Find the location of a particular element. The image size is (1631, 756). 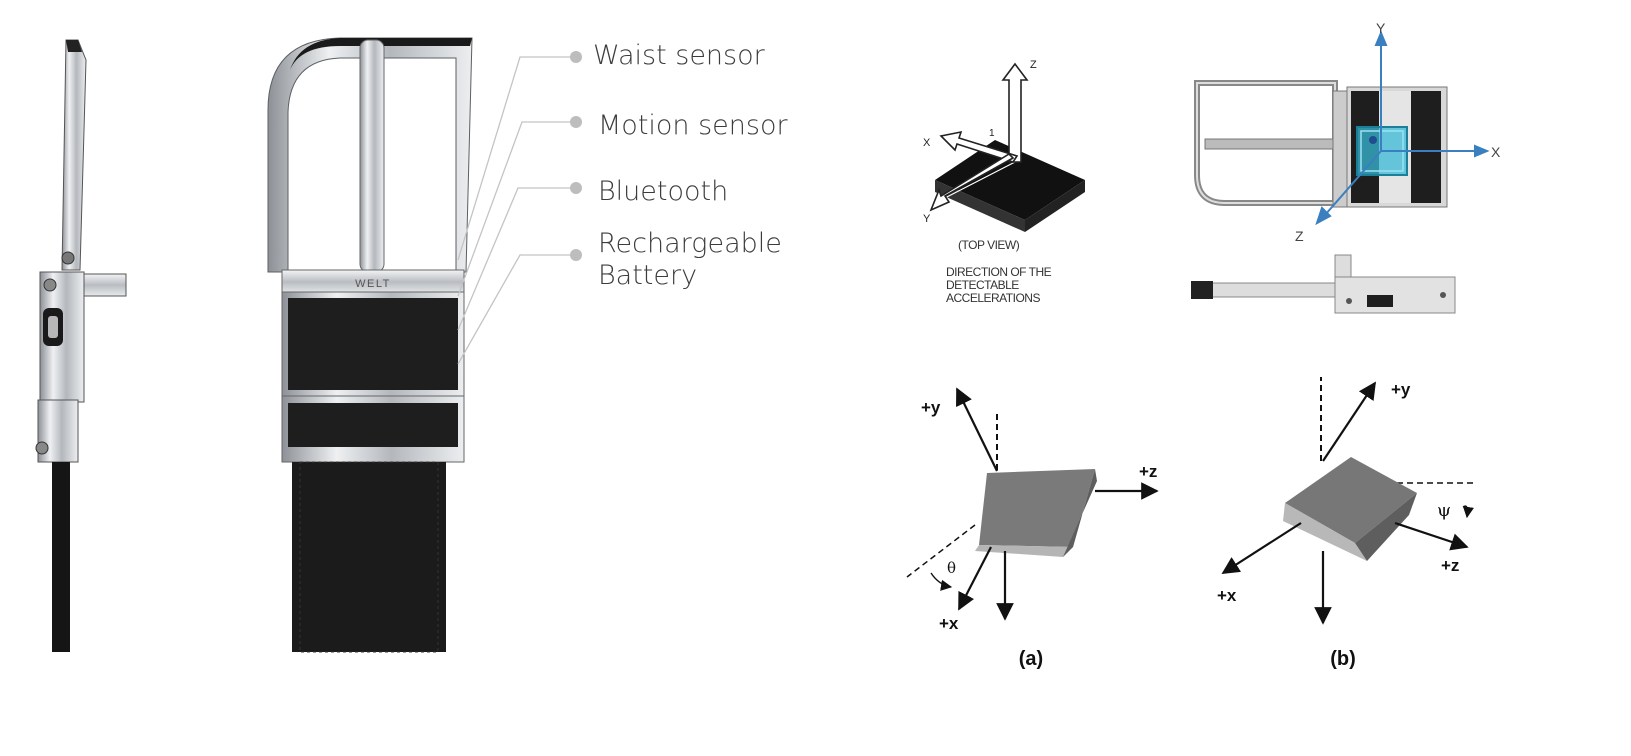

buckle-outline is located at coordinates (1321, 144).